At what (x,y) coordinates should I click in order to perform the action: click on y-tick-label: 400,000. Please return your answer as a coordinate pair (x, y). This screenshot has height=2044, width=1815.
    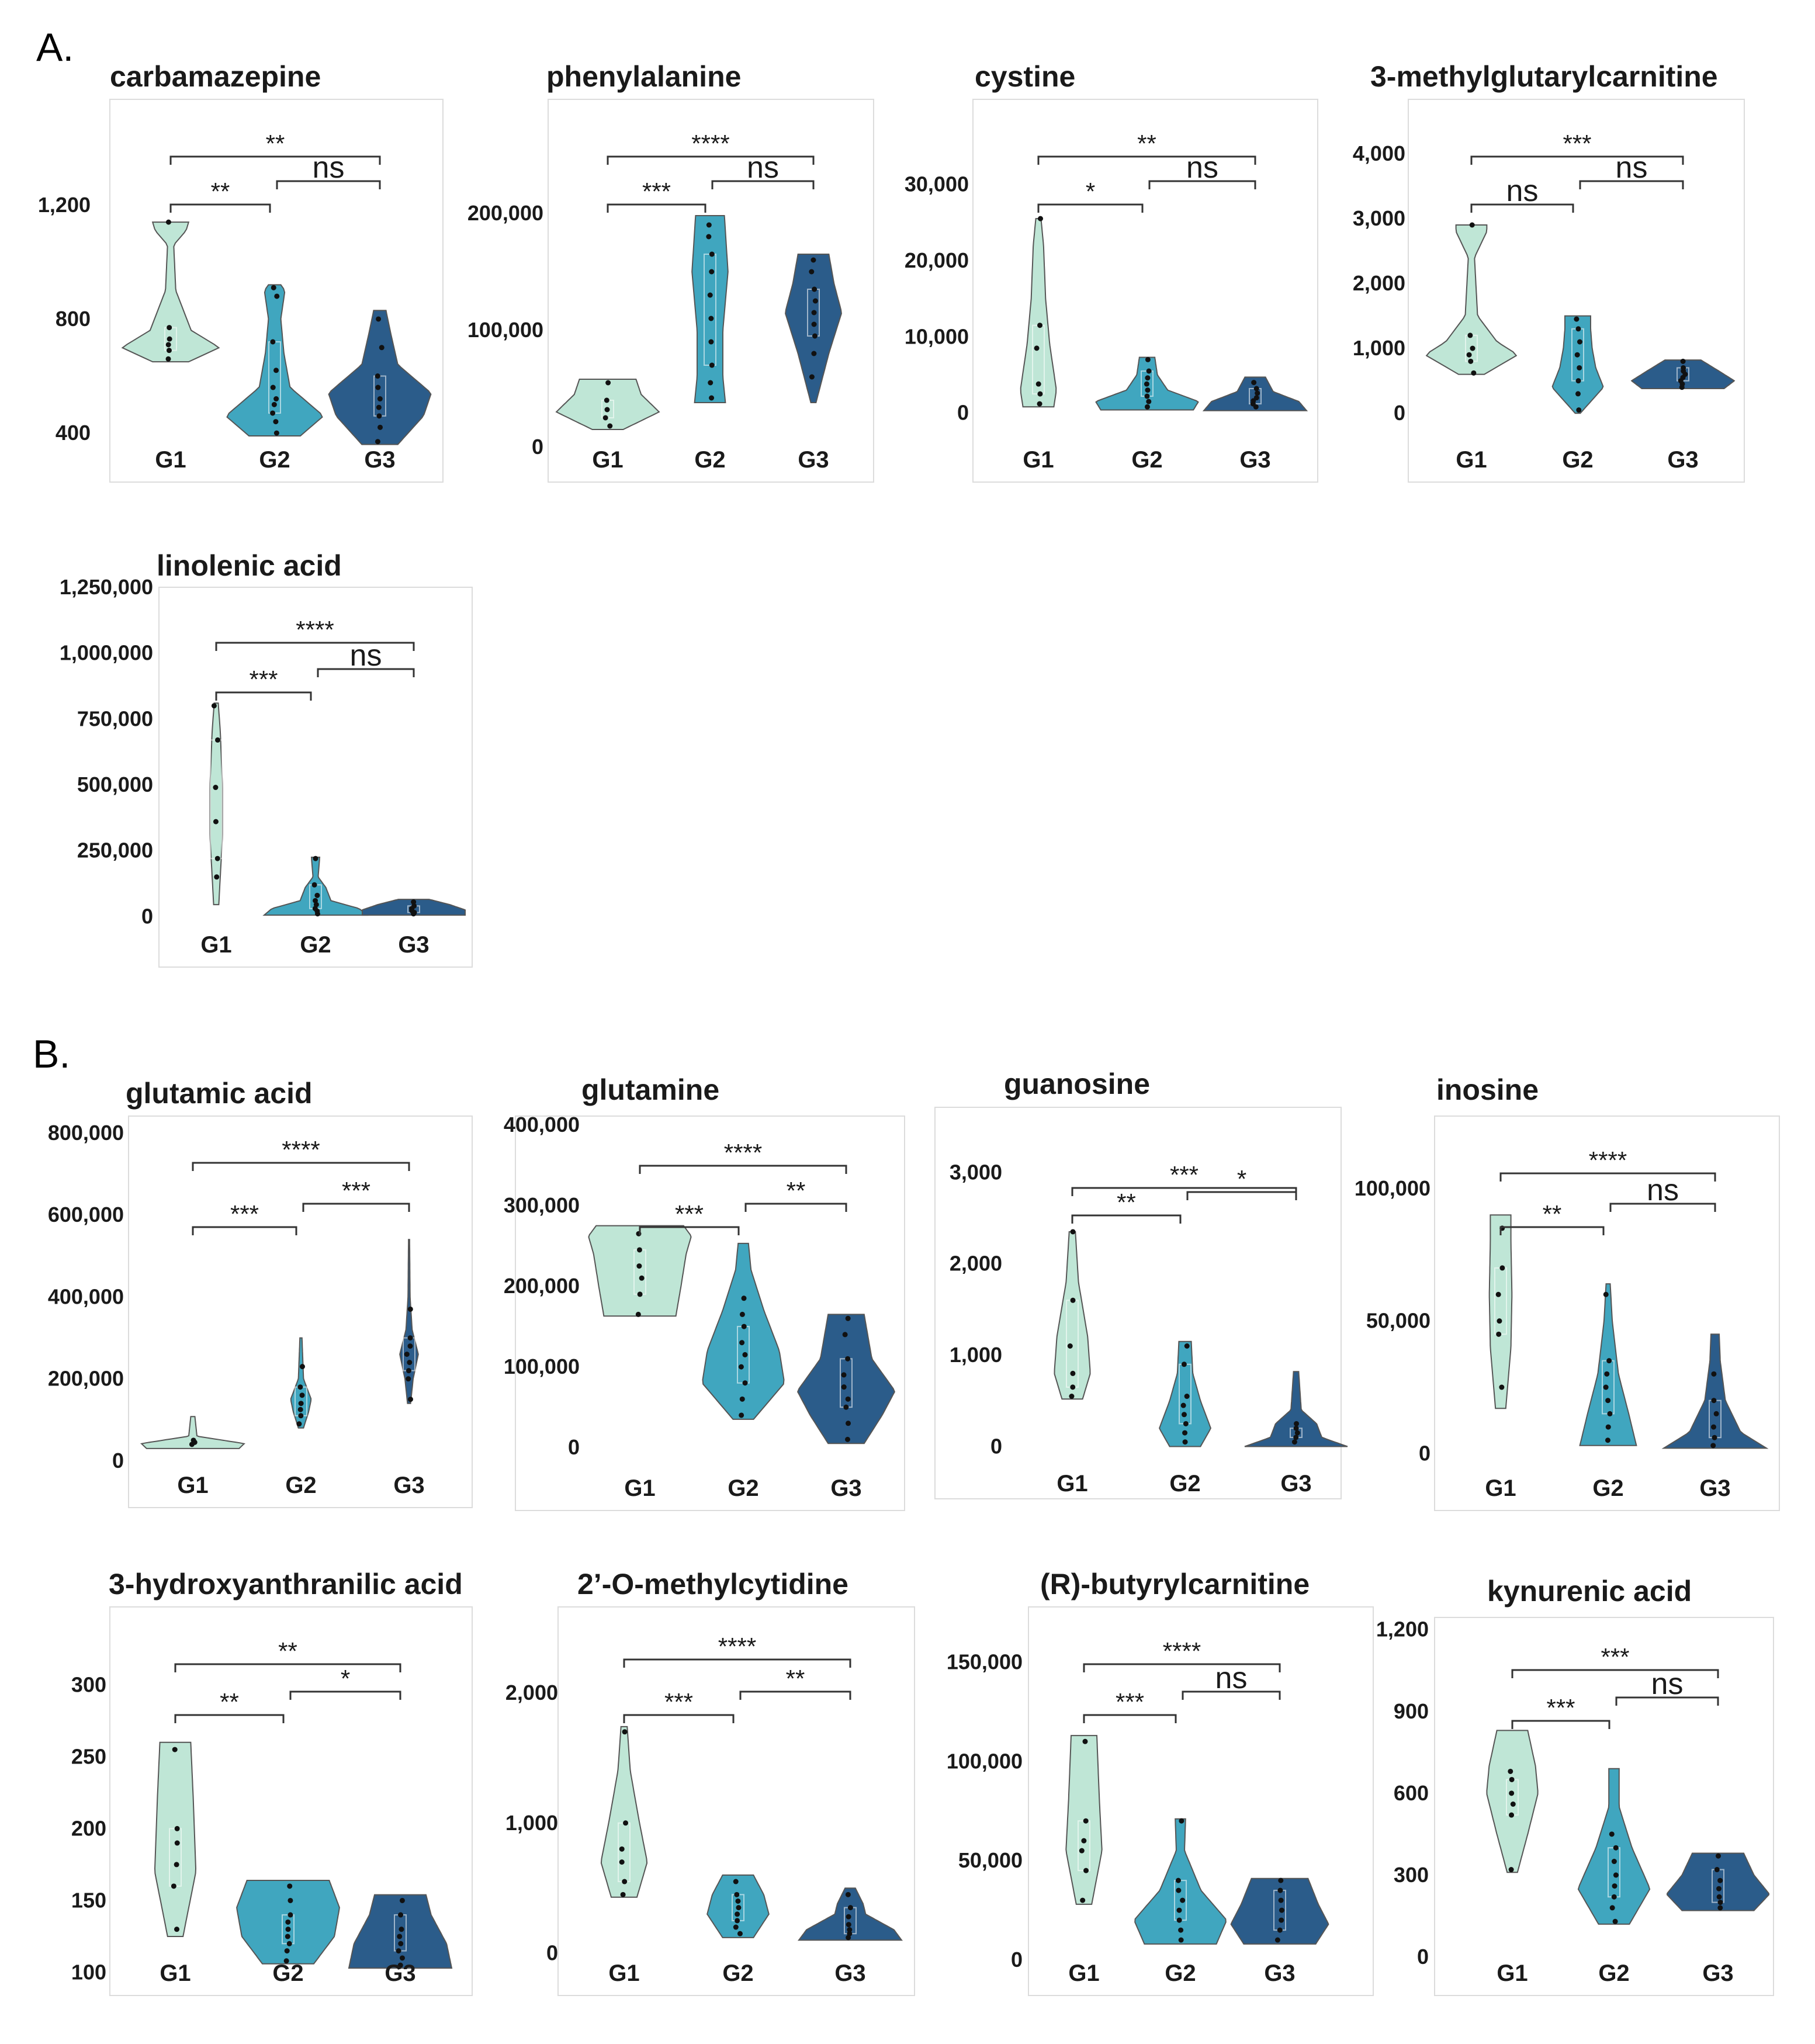
    Looking at the image, I should click on (86, 1296).